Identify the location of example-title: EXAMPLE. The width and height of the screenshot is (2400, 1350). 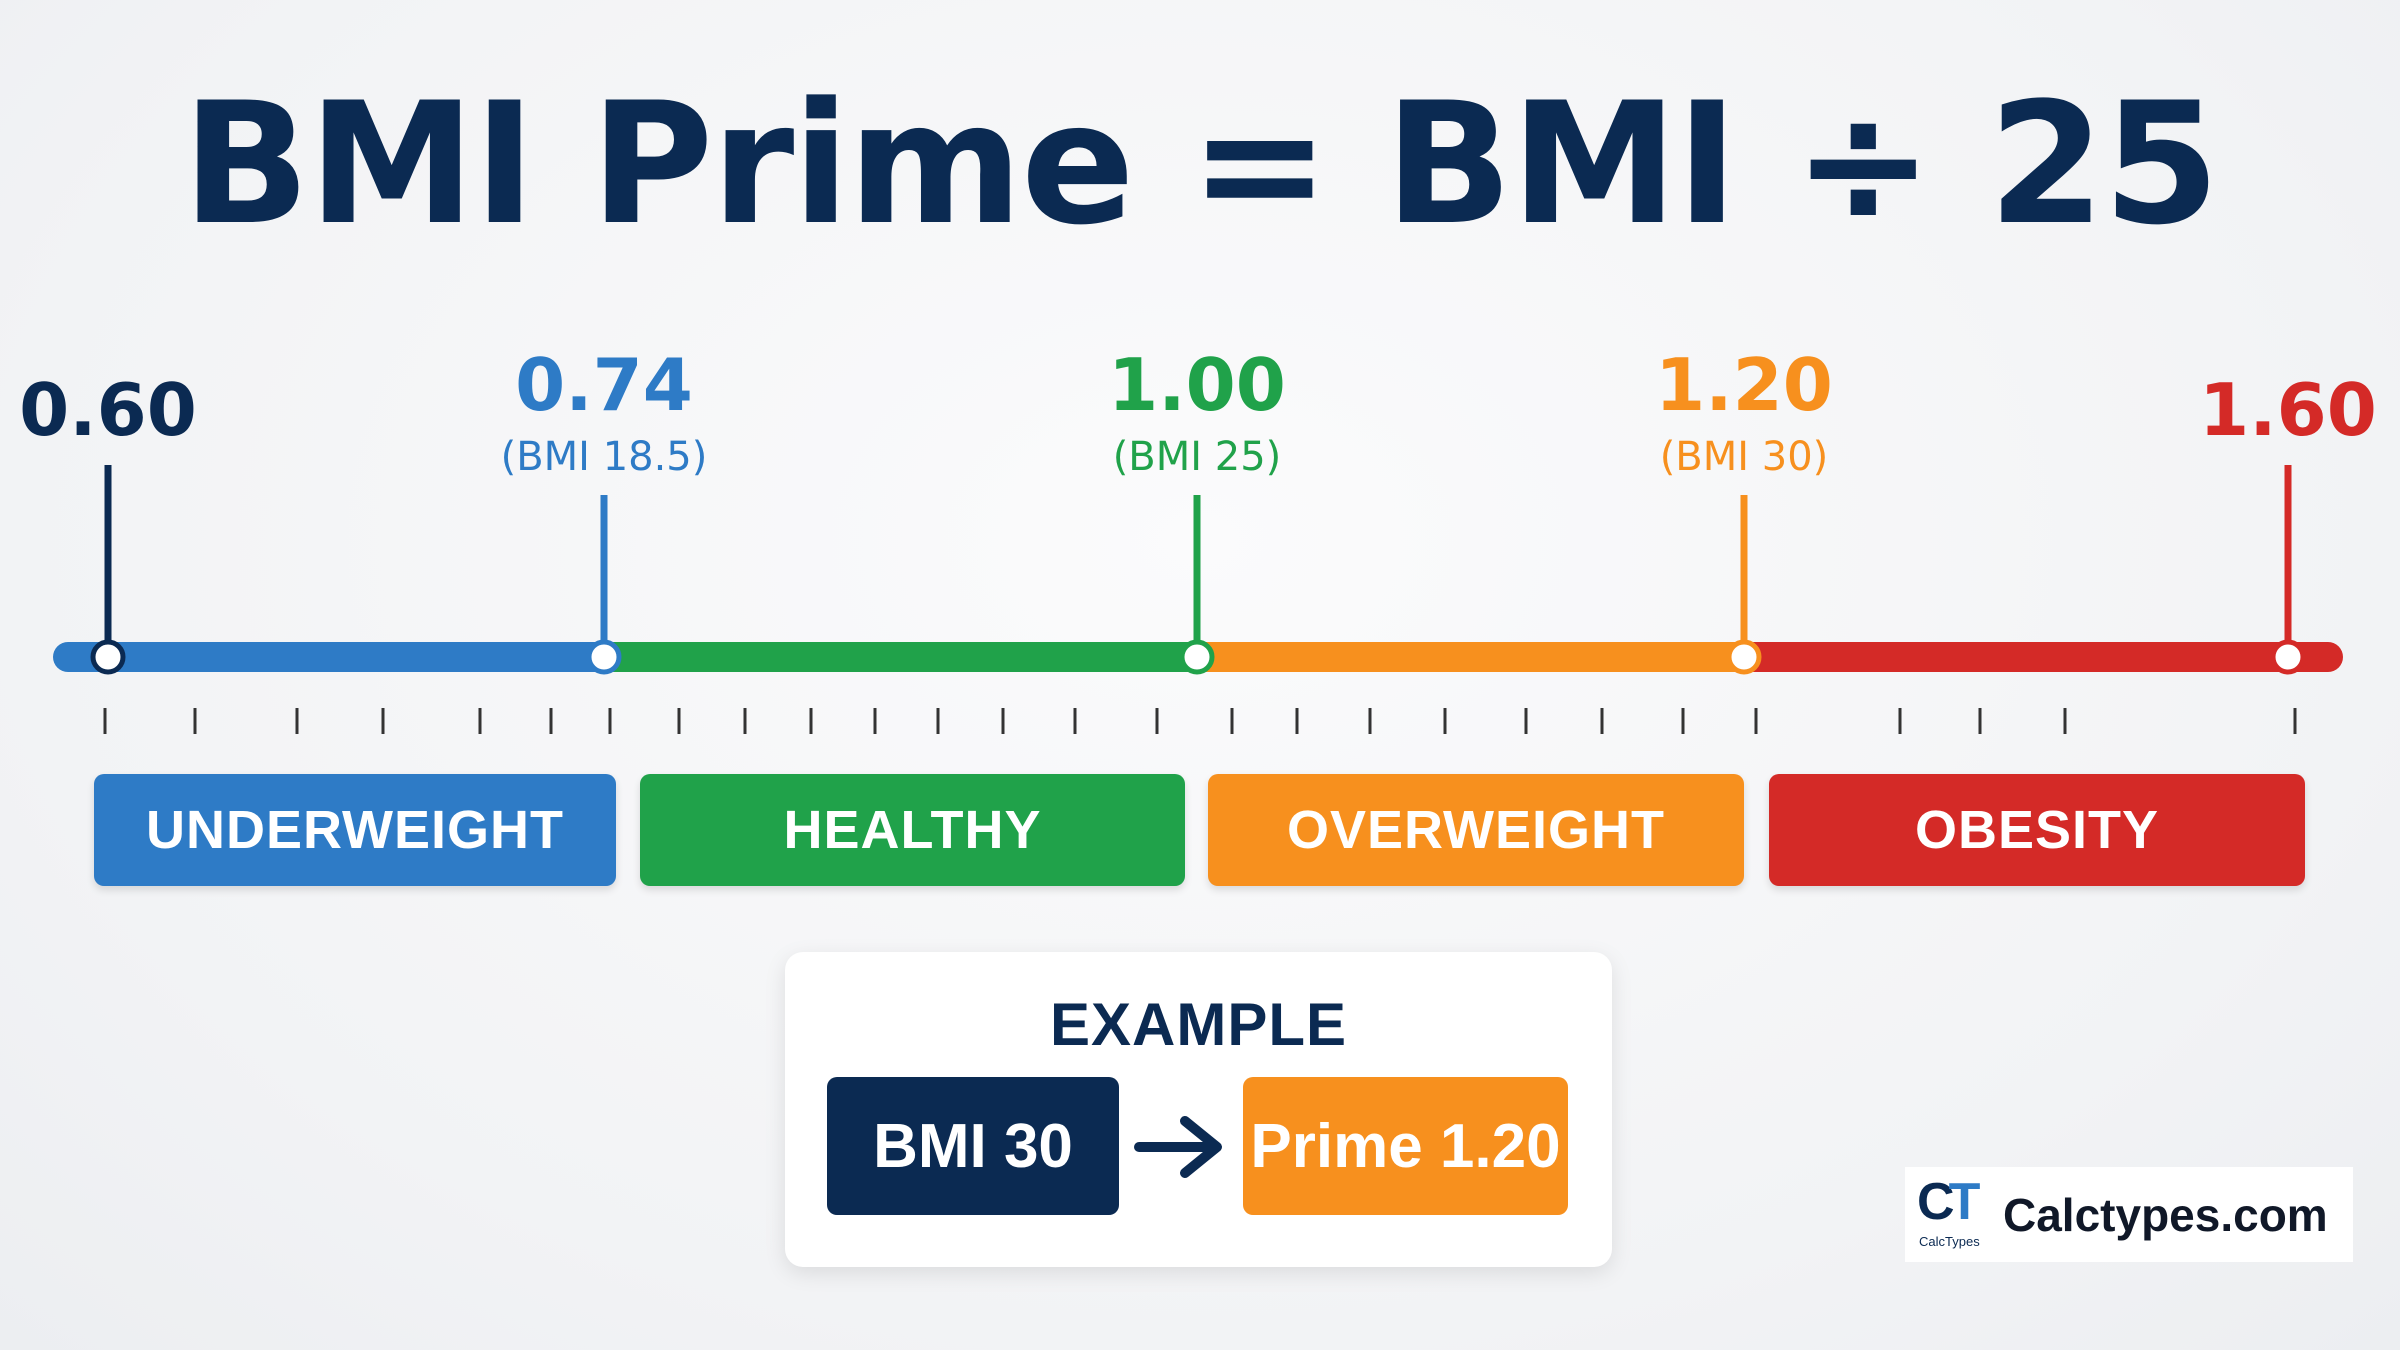
(1198, 1024).